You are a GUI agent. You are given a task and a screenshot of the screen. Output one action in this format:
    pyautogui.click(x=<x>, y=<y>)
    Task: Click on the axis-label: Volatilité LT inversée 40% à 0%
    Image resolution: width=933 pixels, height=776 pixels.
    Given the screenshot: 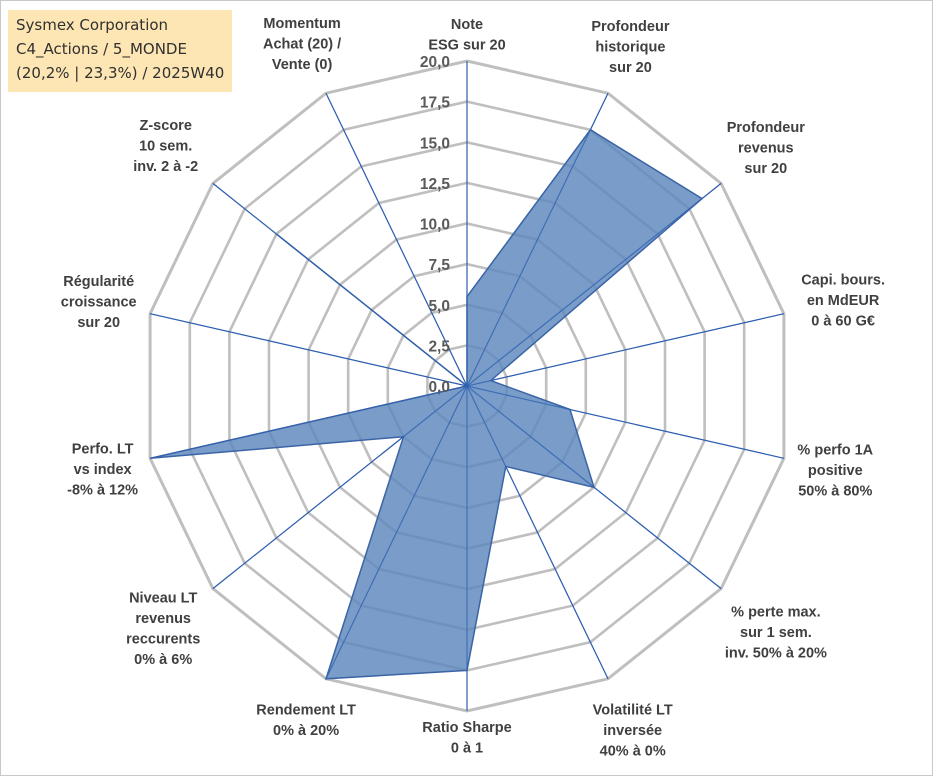 What is the action you would take?
    pyautogui.click(x=633, y=730)
    